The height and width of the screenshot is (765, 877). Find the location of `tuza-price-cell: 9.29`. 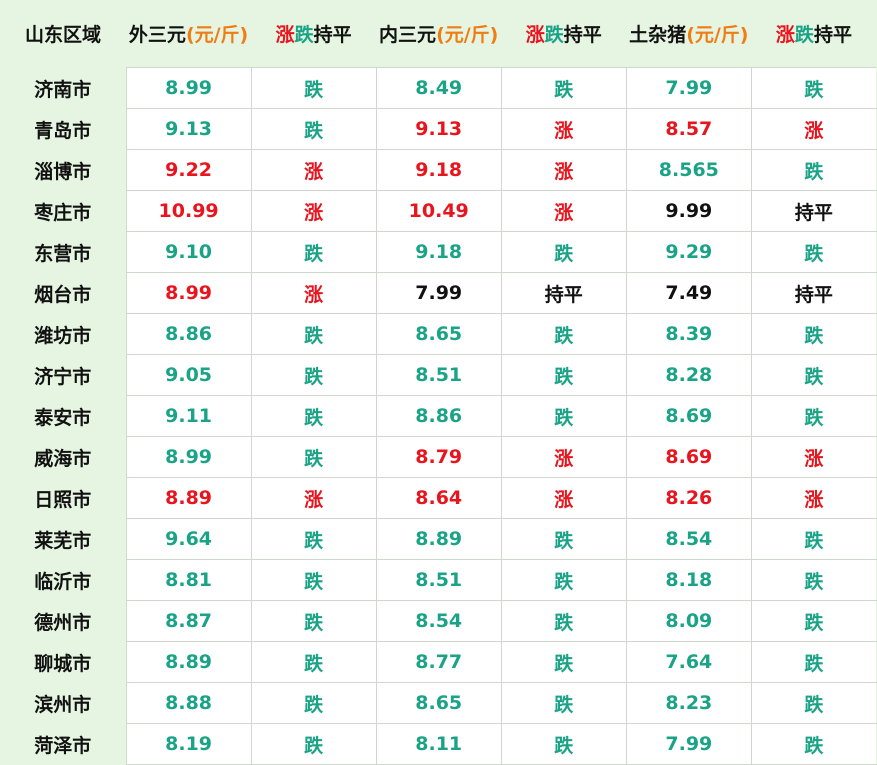

tuza-price-cell: 9.29 is located at coordinates (688, 252).